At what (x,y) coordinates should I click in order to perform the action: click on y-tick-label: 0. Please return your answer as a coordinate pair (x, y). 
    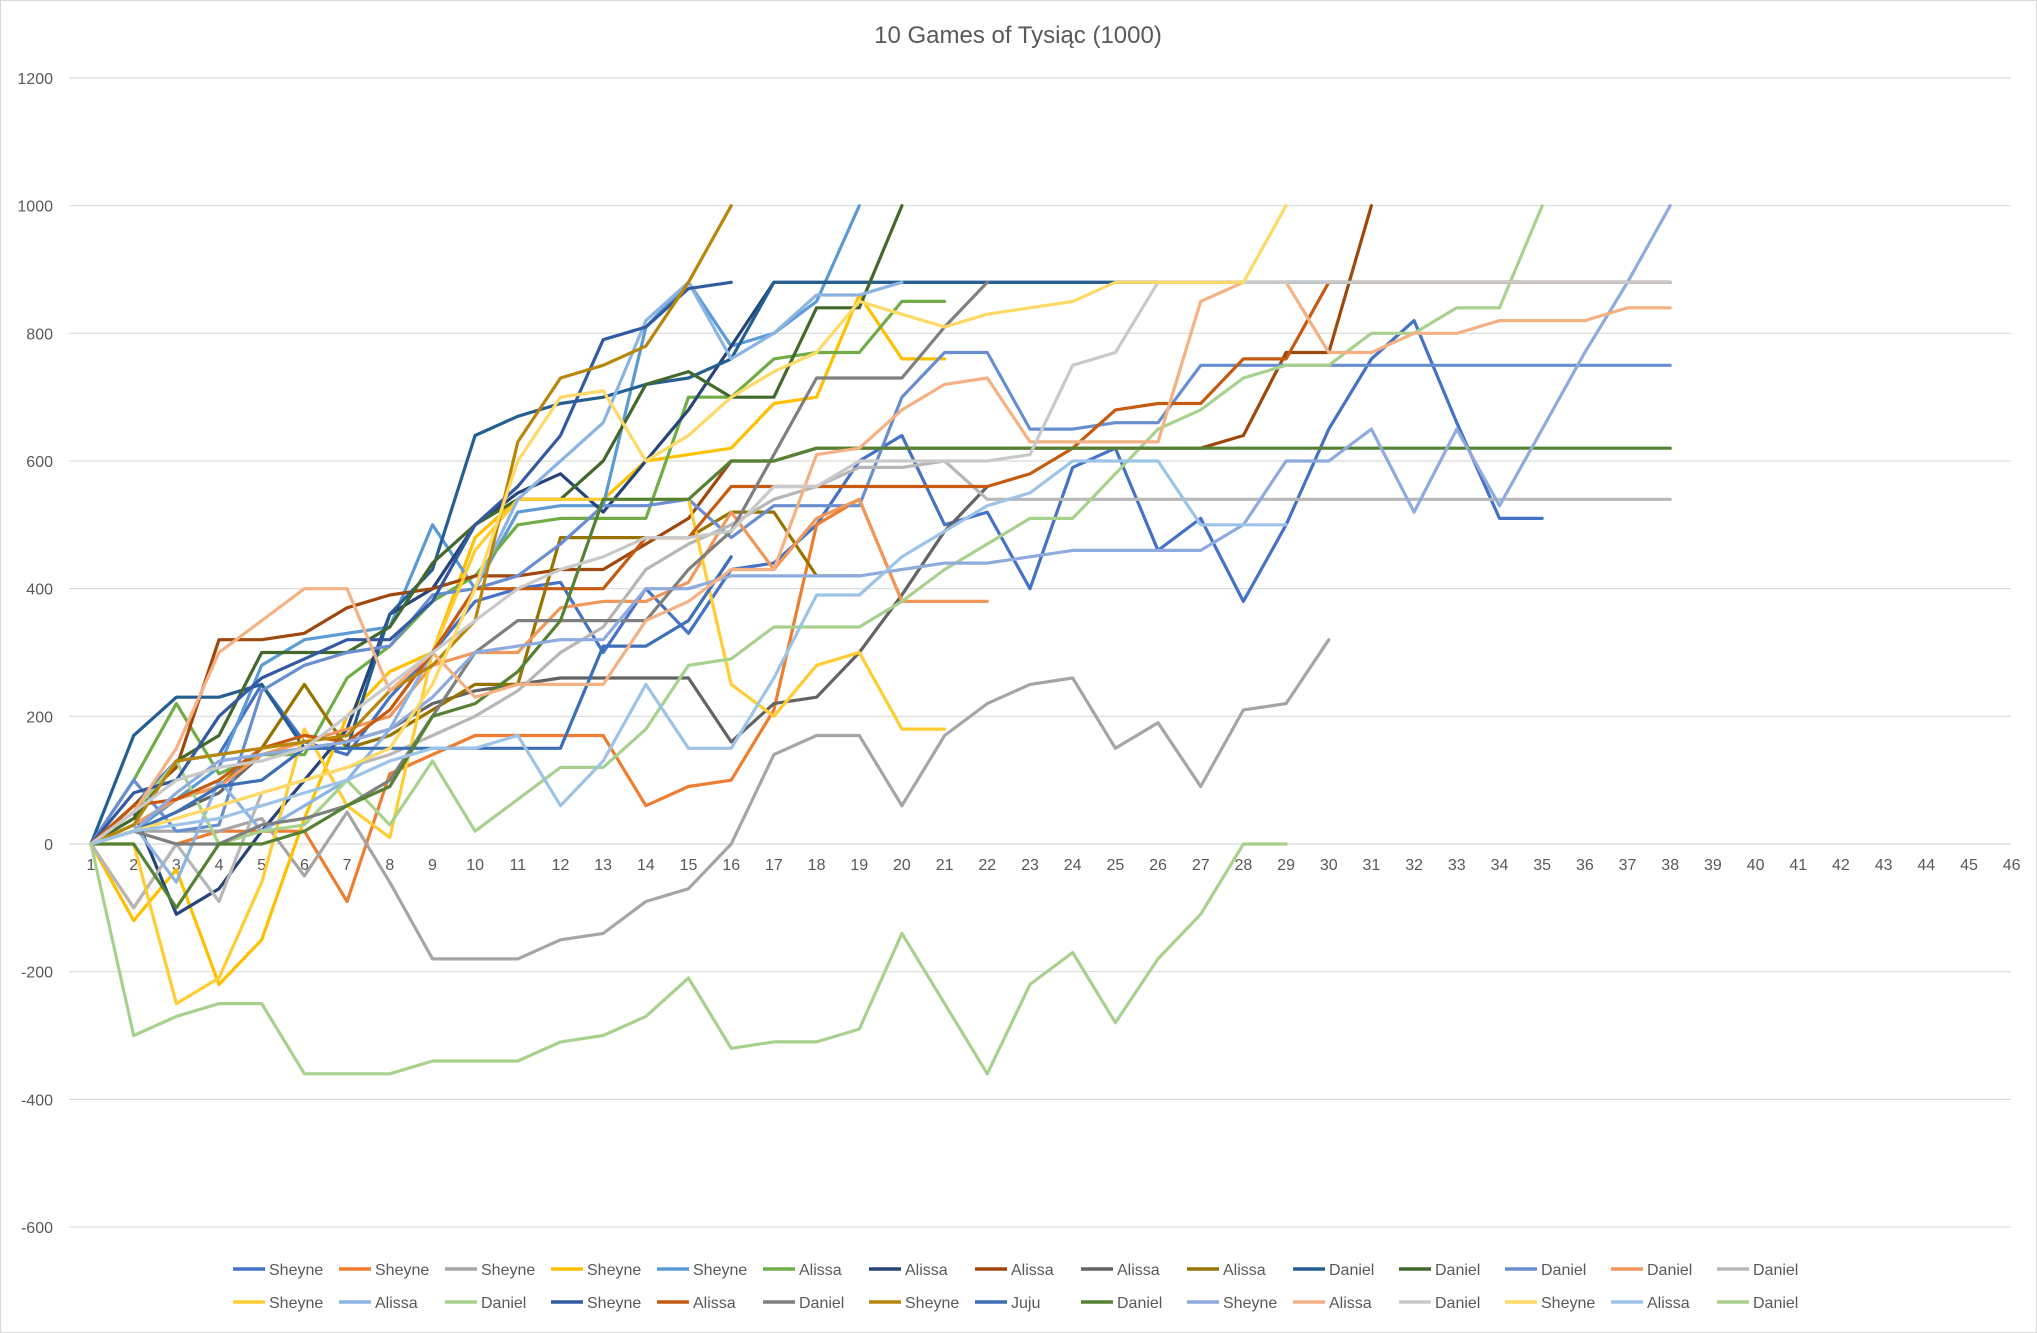
    Looking at the image, I should click on (48, 845).